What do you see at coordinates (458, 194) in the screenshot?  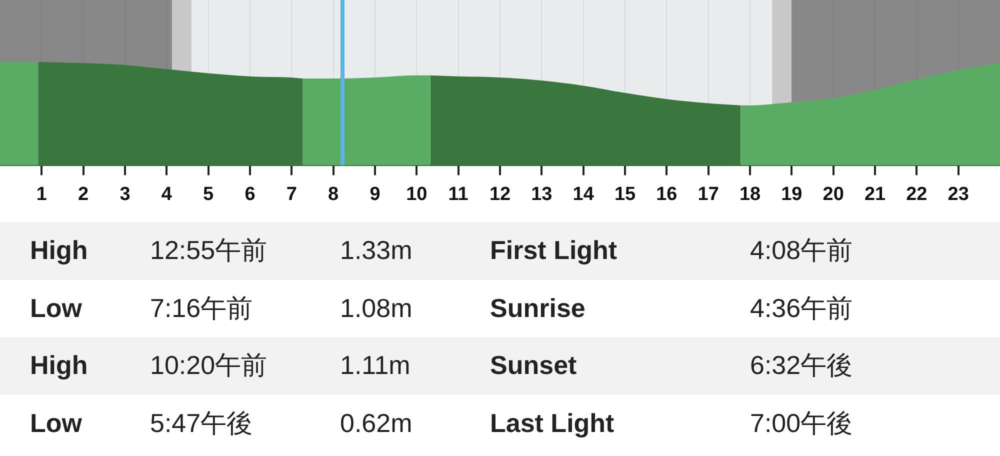 I see `x-tick-label: 11` at bounding box center [458, 194].